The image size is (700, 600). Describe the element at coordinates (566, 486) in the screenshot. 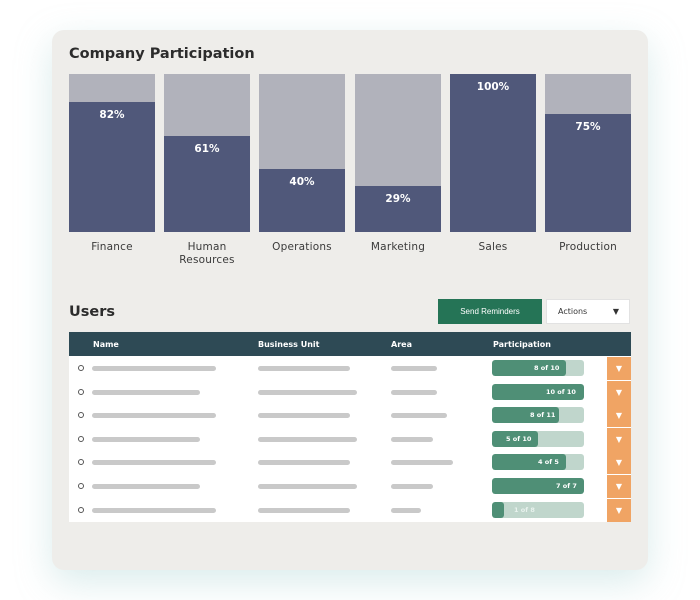

I see `progress-label: 7 of 7` at that location.